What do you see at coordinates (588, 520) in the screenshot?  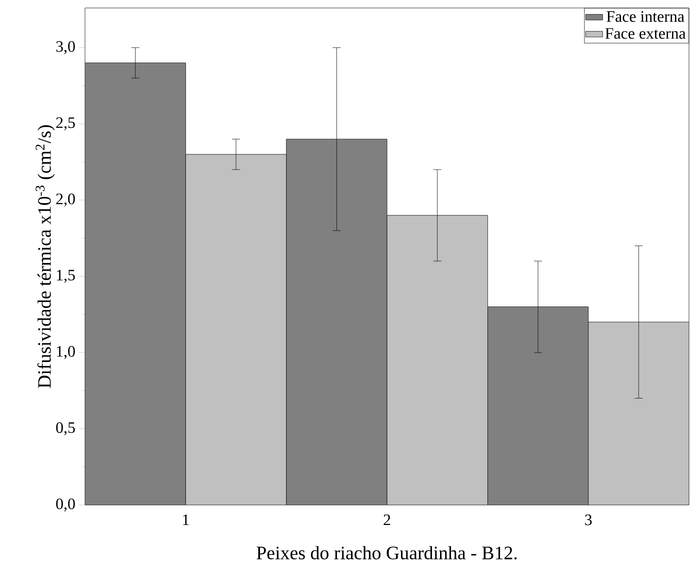 I see `x-tick-label: 3` at bounding box center [588, 520].